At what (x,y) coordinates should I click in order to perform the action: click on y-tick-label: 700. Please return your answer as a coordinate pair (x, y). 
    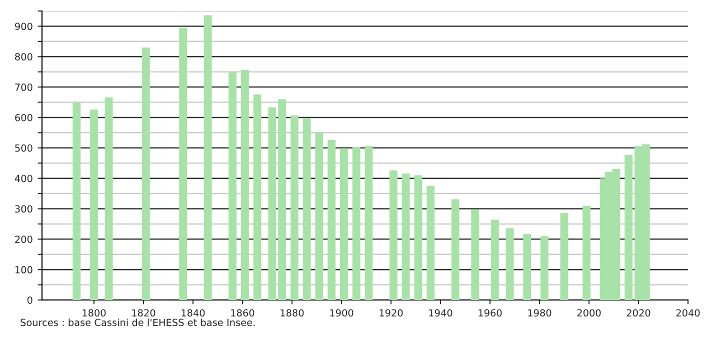
    Looking at the image, I should click on (23, 87).